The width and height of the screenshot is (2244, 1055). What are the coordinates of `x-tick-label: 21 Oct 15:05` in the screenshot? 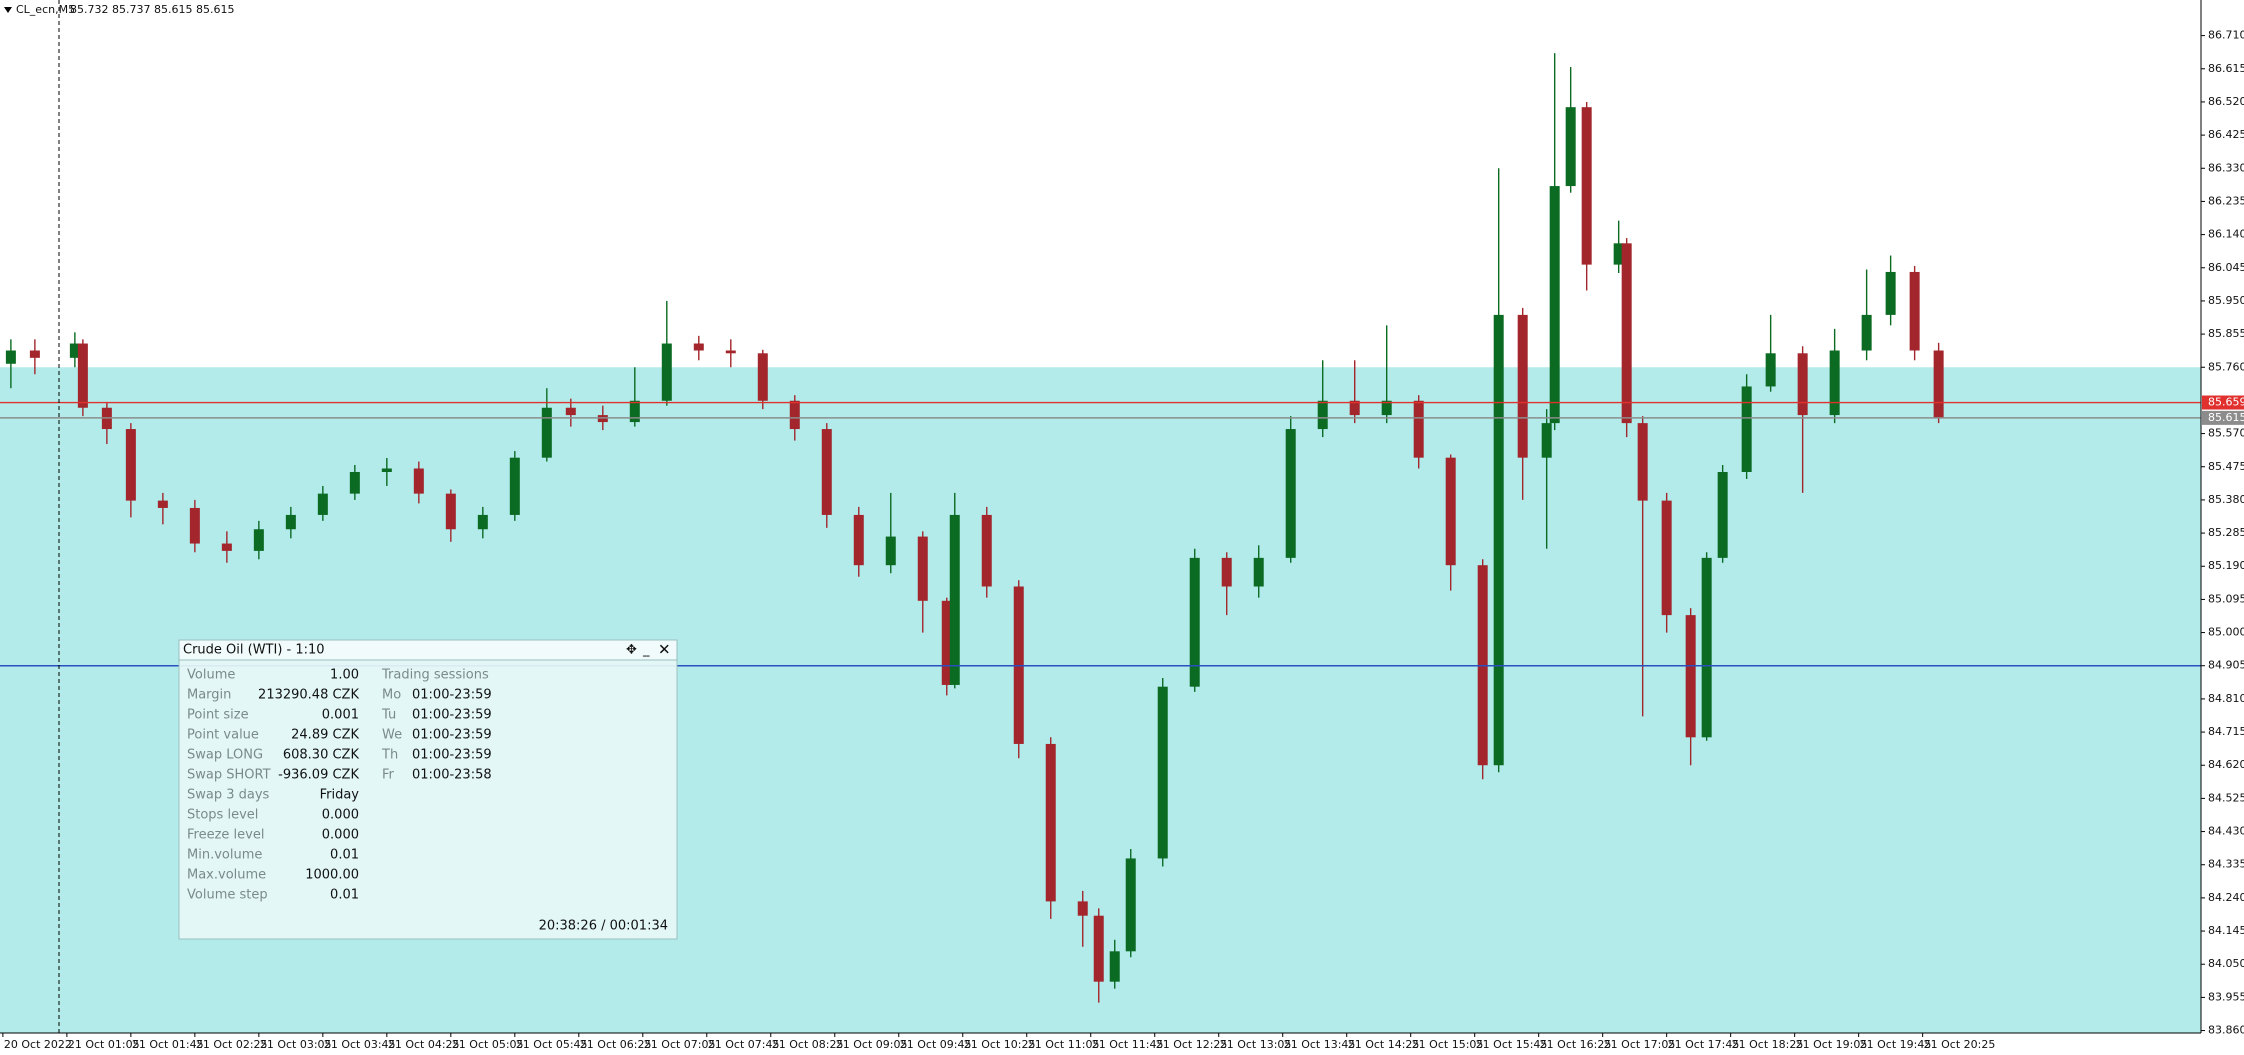 It's located at (1448, 1044).